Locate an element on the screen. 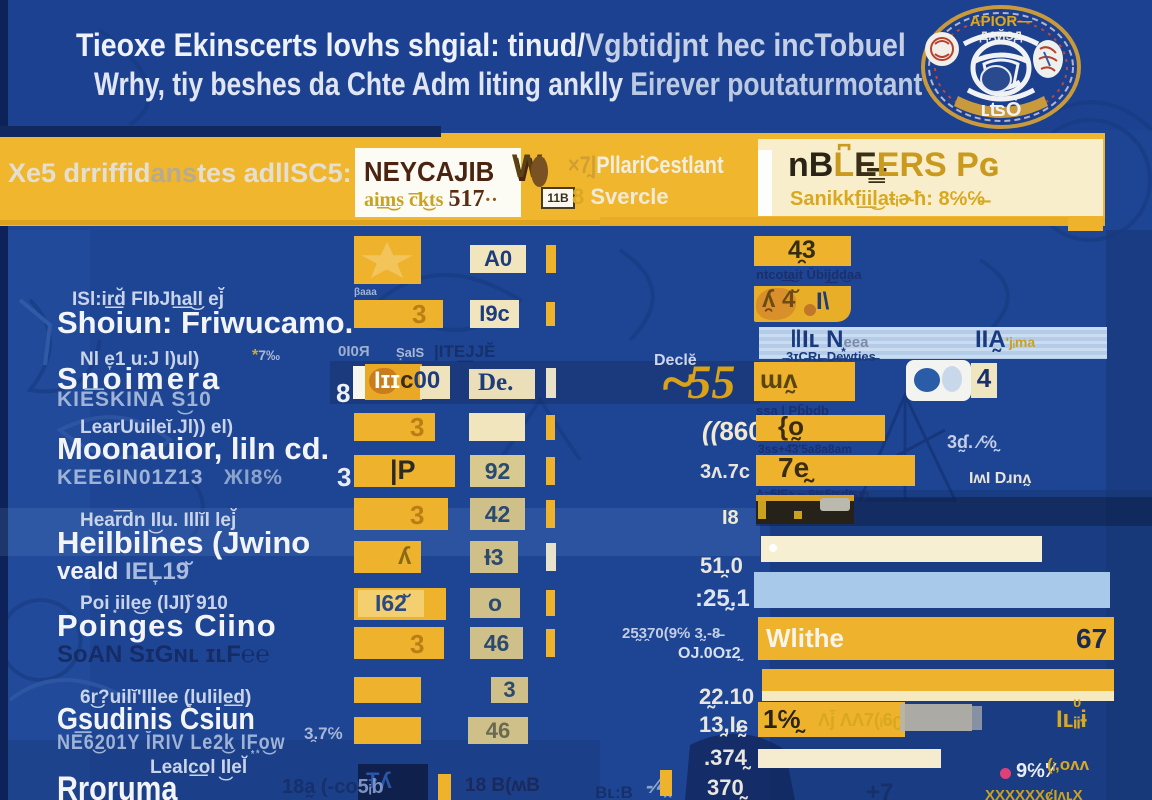 This screenshot has height=800, width=1152. svg-text: ʟʦӦ is located at coordinates (1001, 109).